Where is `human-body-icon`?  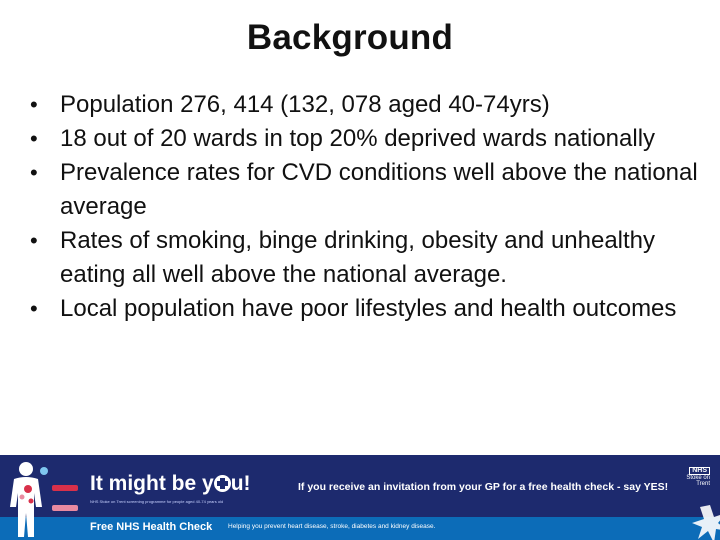
human-body-icon is located at coordinates (29, 499).